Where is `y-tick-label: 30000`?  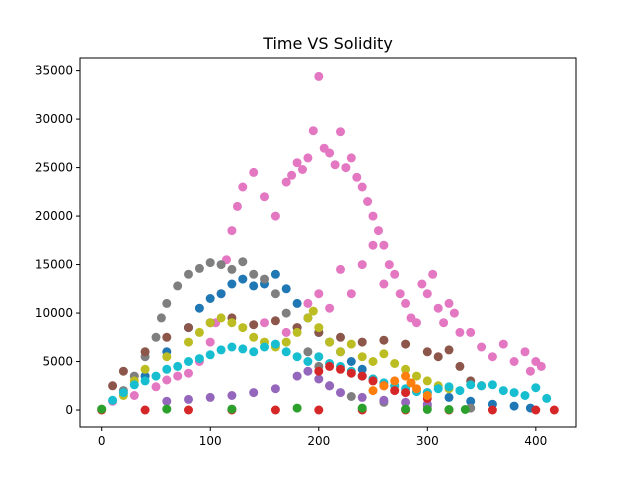
y-tick-label: 30000 is located at coordinates (54, 119).